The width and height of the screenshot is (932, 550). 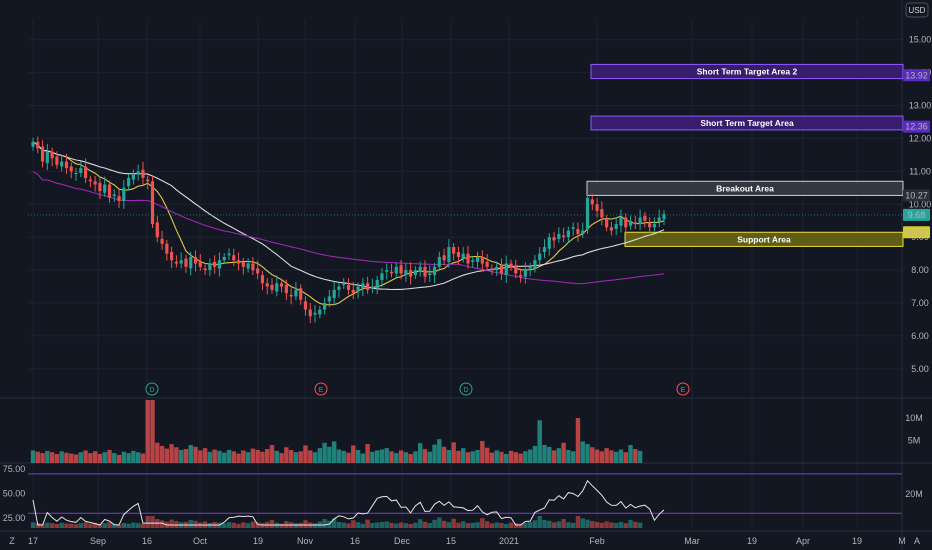 I want to click on currency-badge: USD, so click(x=917, y=10).